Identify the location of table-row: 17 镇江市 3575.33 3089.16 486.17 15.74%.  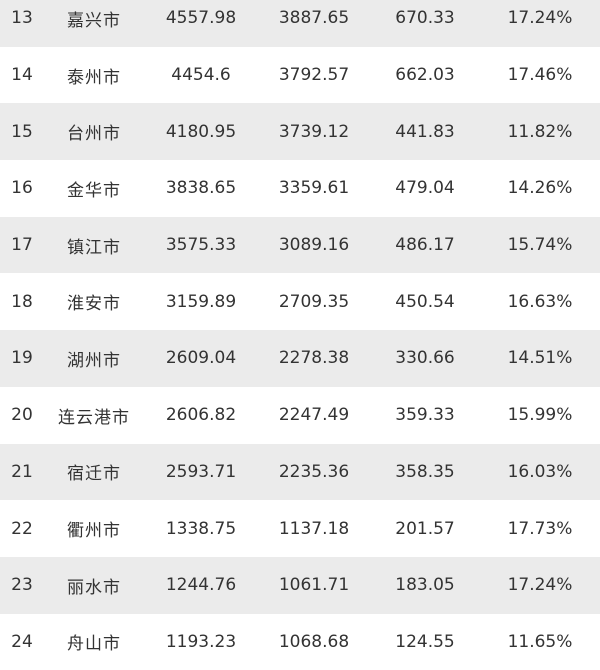
(300, 245).